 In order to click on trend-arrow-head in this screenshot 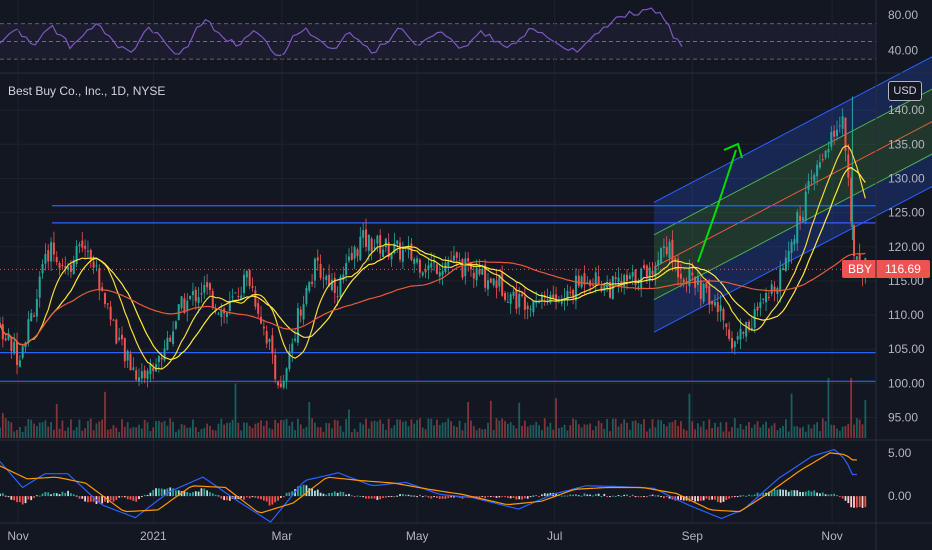, I will do `click(733, 150)`.